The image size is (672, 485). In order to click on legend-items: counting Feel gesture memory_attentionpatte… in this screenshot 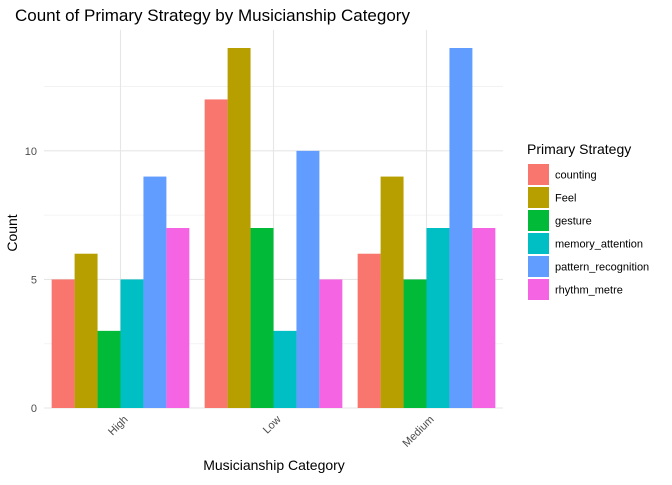, I will do `click(588, 232)`.